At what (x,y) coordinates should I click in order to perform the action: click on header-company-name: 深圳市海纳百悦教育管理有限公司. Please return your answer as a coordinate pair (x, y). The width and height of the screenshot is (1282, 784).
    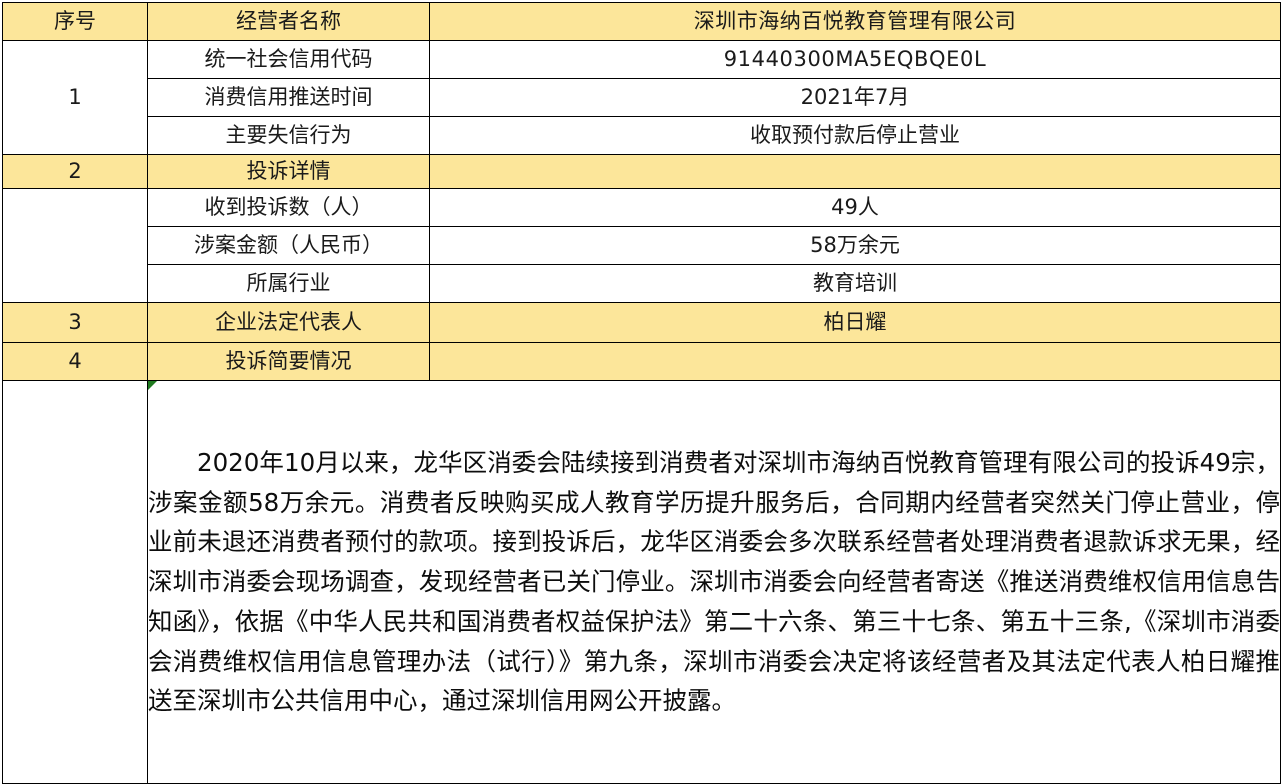
    Looking at the image, I should click on (855, 21).